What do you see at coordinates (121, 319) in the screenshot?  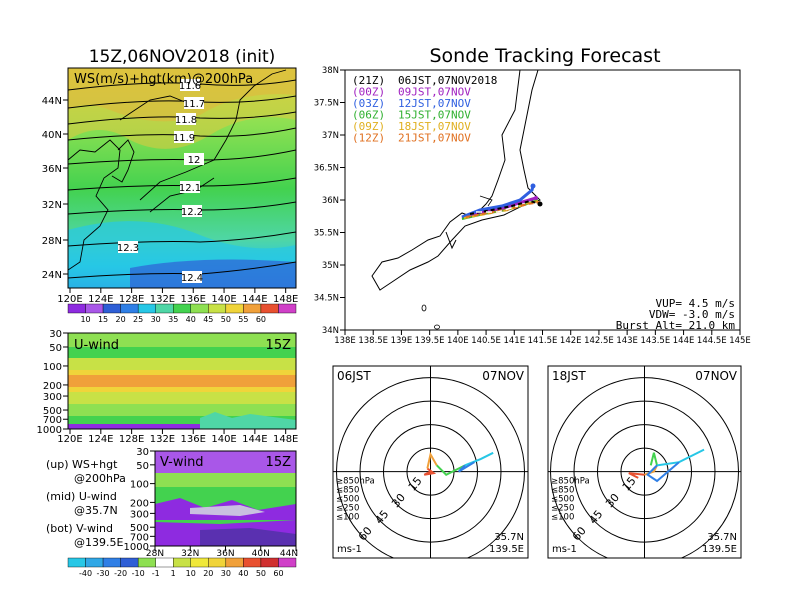 I see `colorbar-tick-label: 20` at bounding box center [121, 319].